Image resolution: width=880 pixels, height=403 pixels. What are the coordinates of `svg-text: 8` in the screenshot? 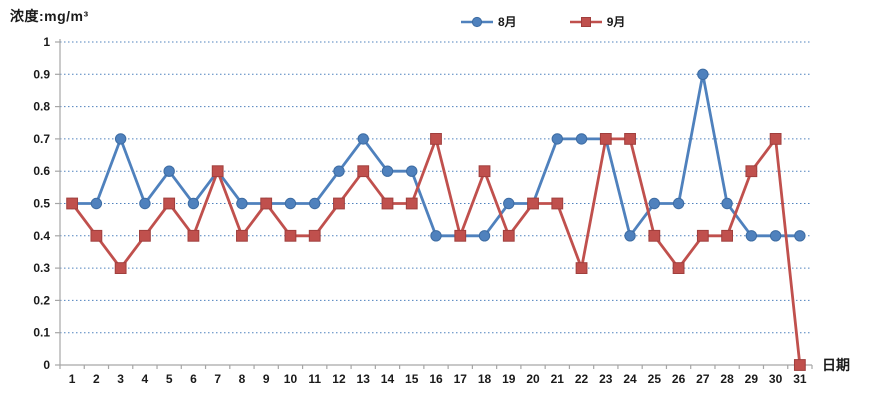 It's located at (242, 379).